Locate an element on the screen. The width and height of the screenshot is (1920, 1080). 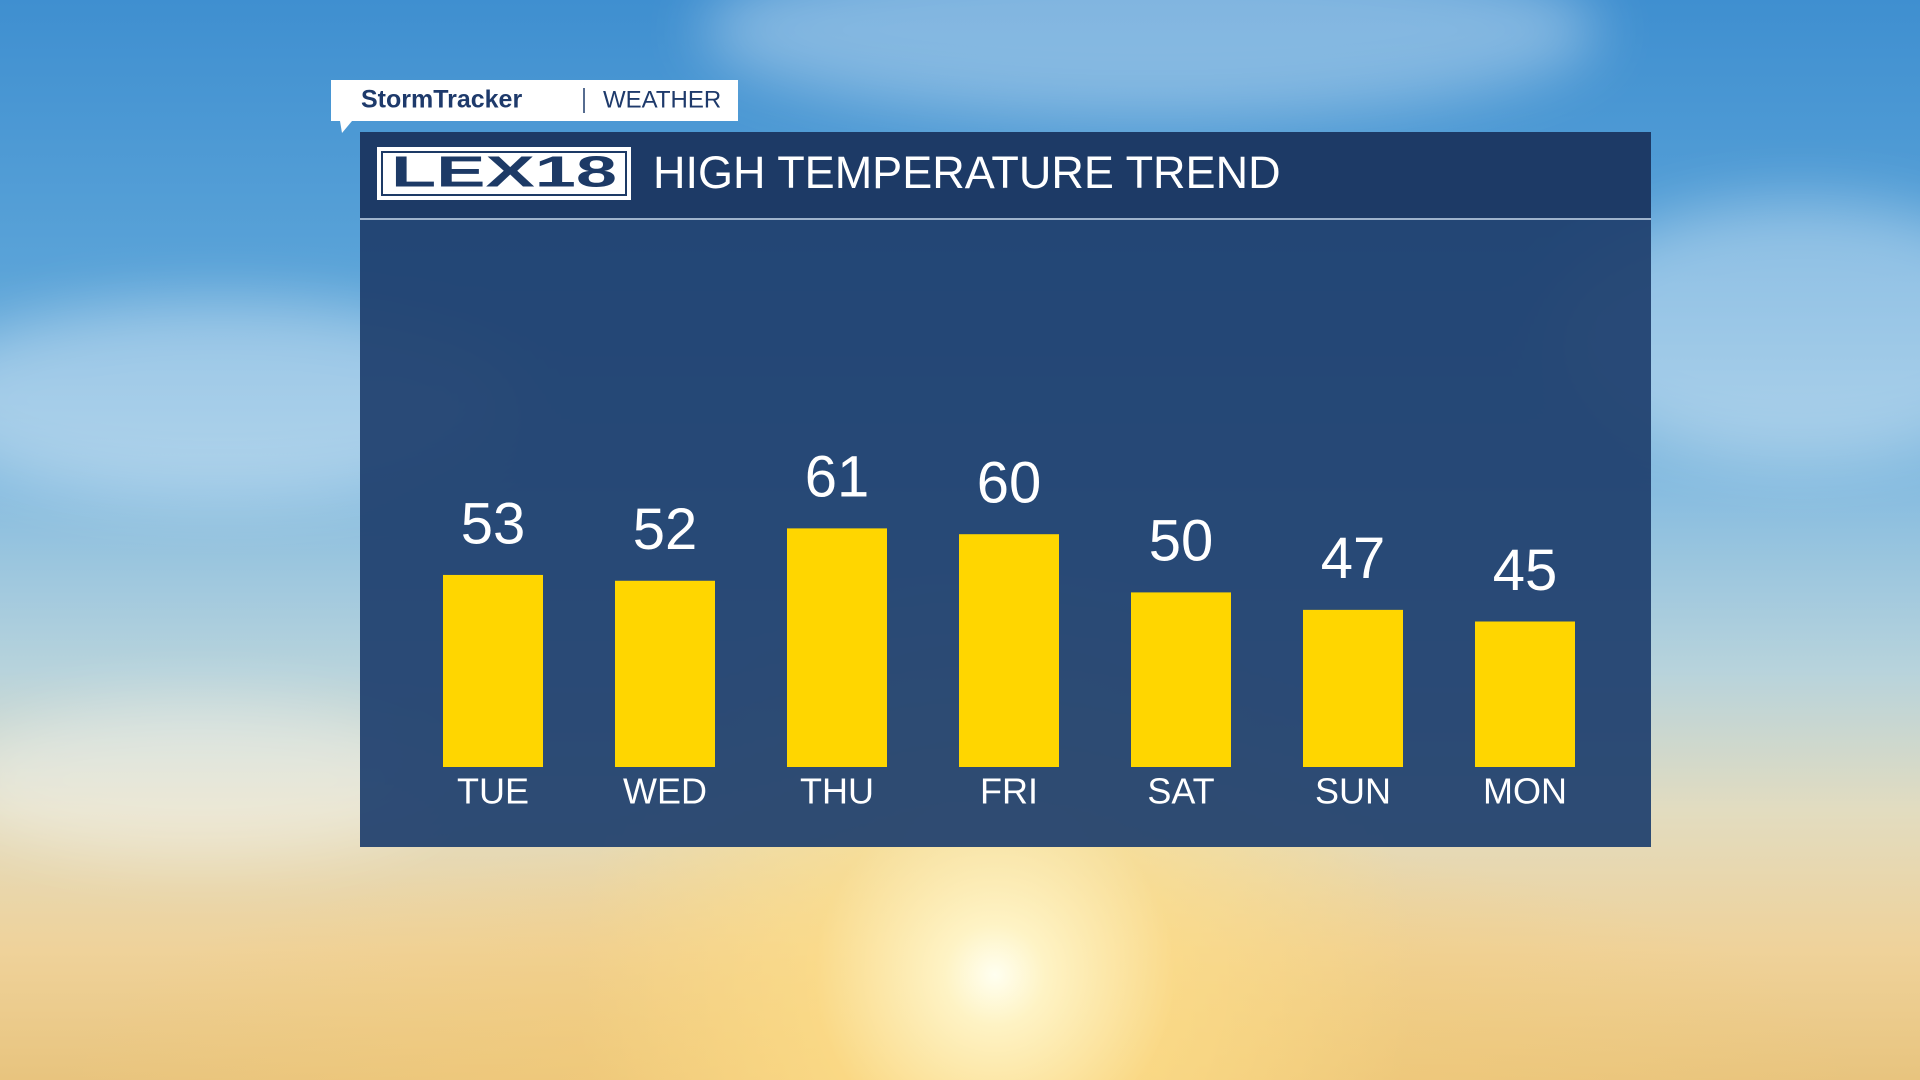
x-tick-label: THU is located at coordinates (837, 791).